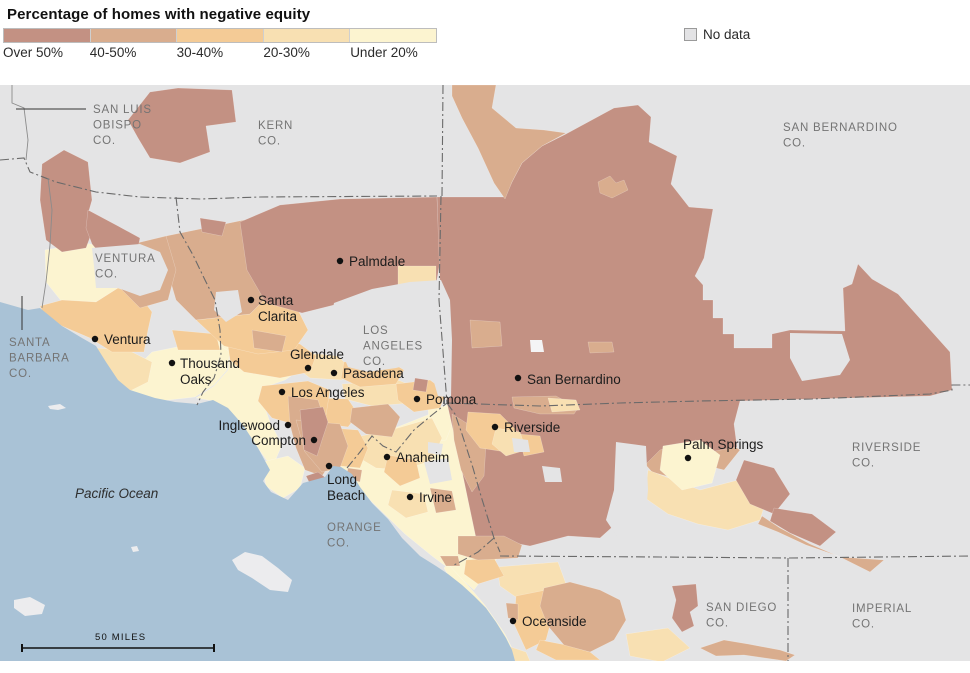 The width and height of the screenshot is (970, 673). I want to click on legend-color-bar, so click(220, 35).